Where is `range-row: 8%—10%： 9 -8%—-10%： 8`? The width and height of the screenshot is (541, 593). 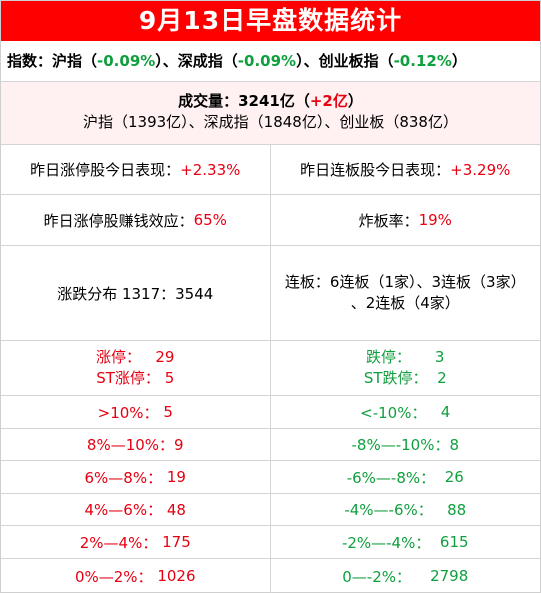 range-row: 8%—10%： 9 -8%—-10%： 8 is located at coordinates (270, 445).